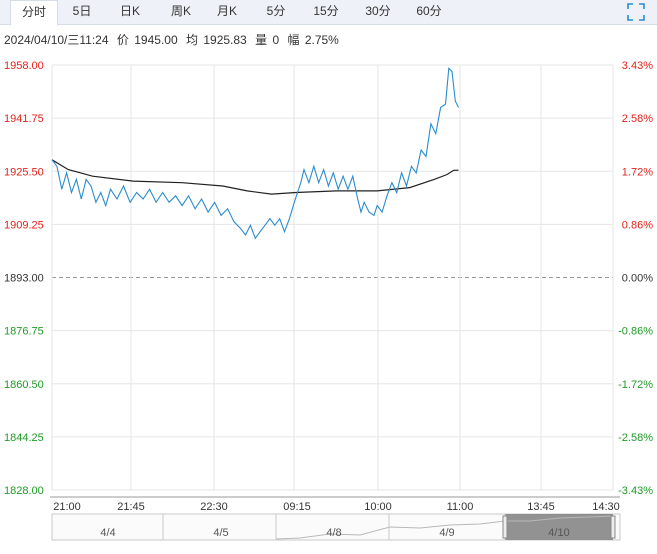 This screenshot has width=657, height=554. What do you see at coordinates (293, 40) in the screenshot?
I see `quote-change-label: 幅` at bounding box center [293, 40].